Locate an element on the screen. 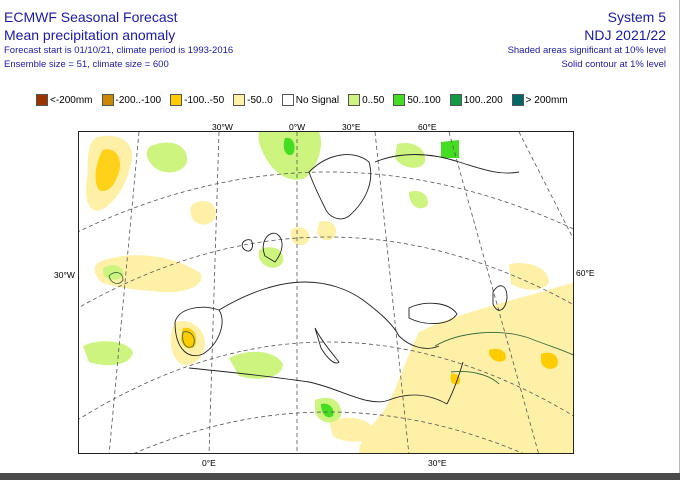 This screenshot has width=680, height=480. dry-area-east-europe is located at coordinates (327, 230).